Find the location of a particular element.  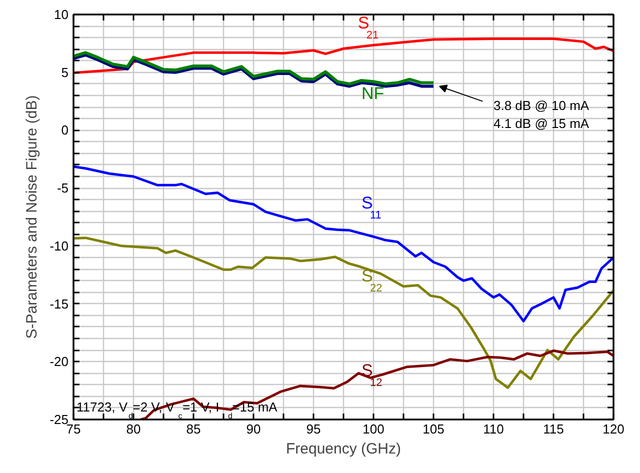

x-tick-label: 90 is located at coordinates (253, 429).